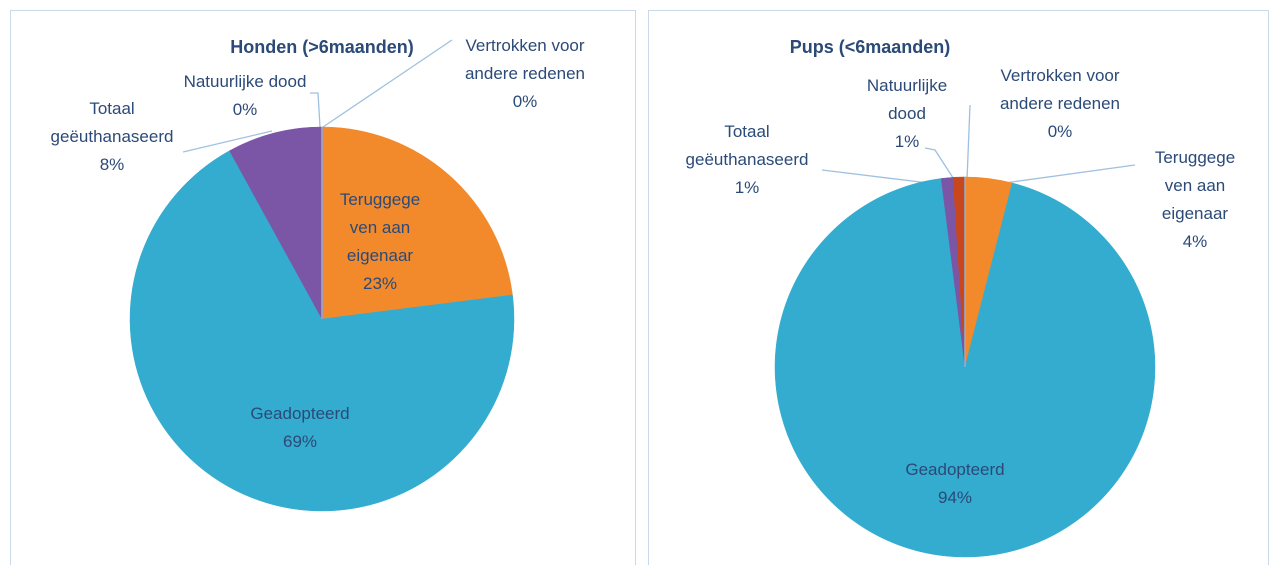 This screenshot has width=1271, height=565. I want to click on data-label: Teruggegeven aan eigenaar 23%, so click(380, 242).